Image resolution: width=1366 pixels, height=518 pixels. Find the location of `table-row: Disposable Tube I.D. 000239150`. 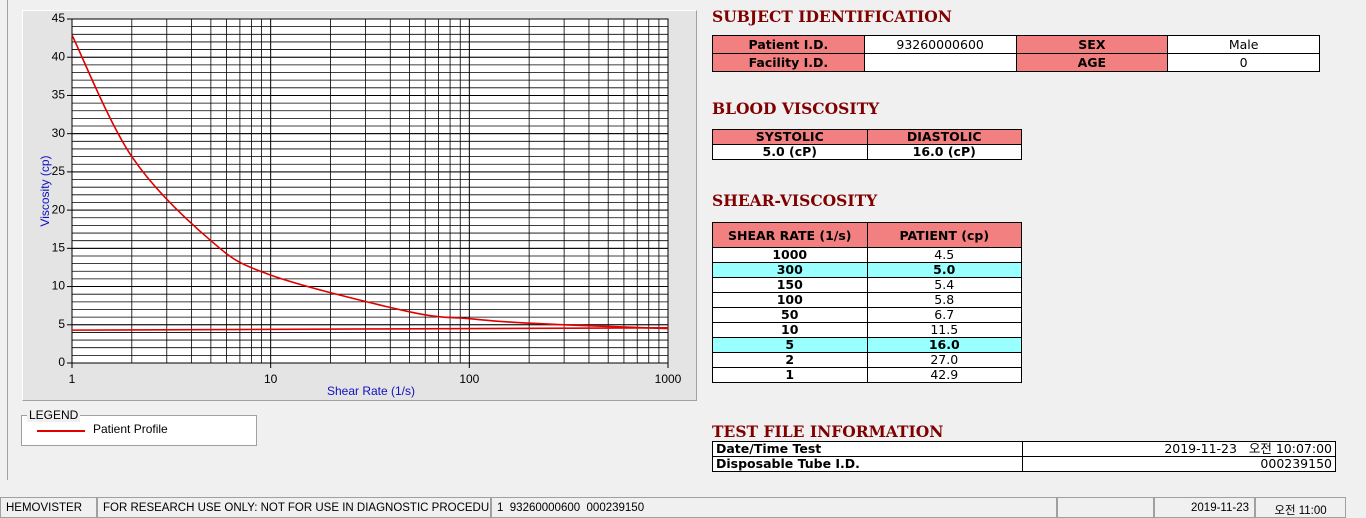

table-row: Disposable Tube I.D. 000239150 is located at coordinates (1024, 464).